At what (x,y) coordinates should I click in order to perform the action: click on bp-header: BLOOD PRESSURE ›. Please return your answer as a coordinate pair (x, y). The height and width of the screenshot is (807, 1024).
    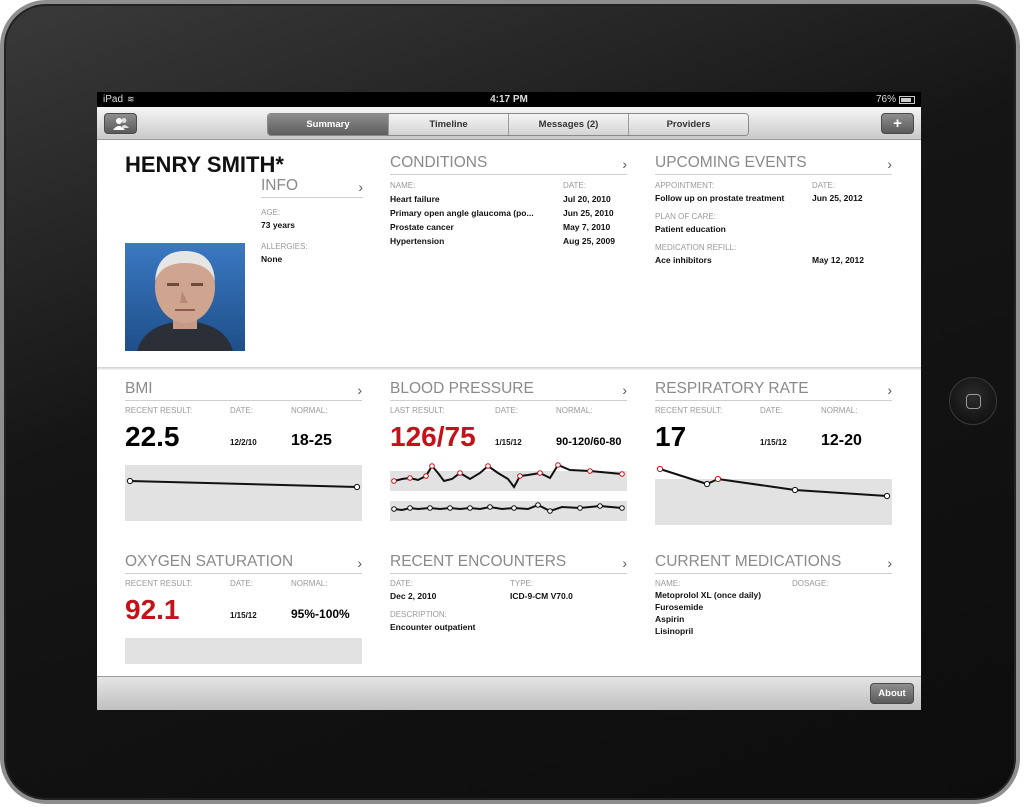
    Looking at the image, I should click on (508, 390).